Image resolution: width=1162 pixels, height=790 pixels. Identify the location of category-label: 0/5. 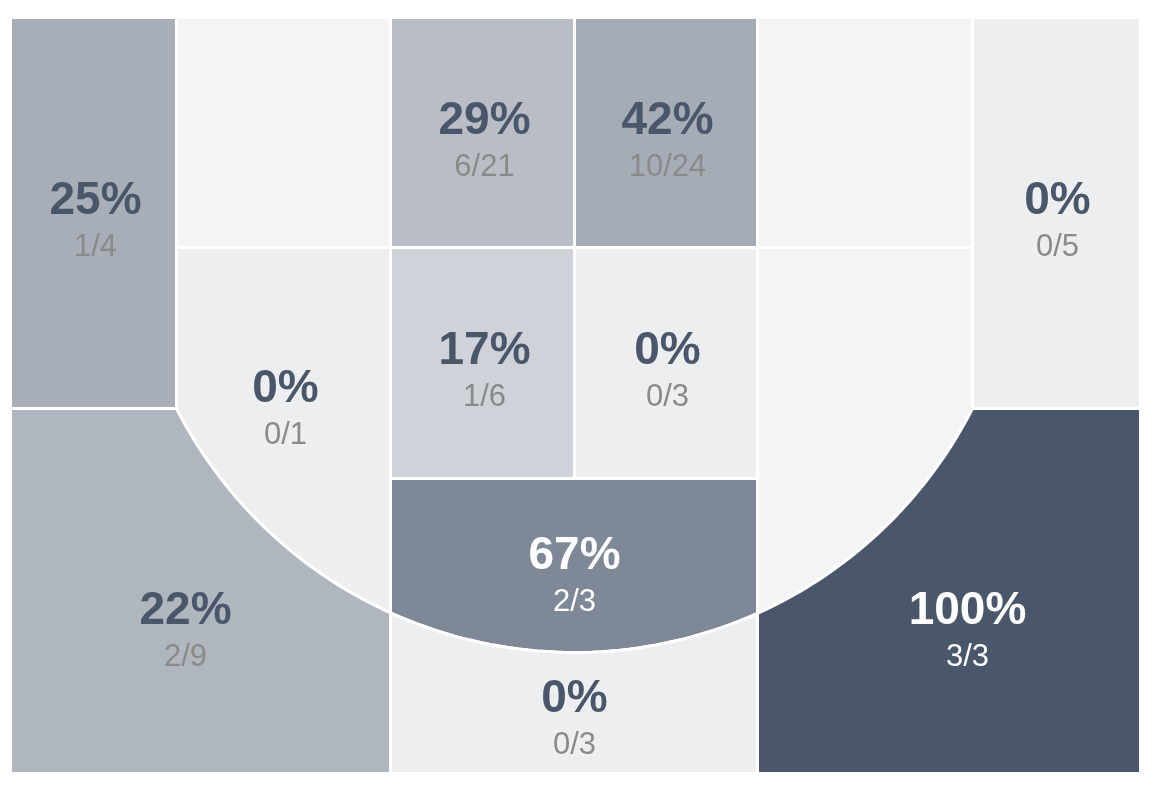
(1057, 245).